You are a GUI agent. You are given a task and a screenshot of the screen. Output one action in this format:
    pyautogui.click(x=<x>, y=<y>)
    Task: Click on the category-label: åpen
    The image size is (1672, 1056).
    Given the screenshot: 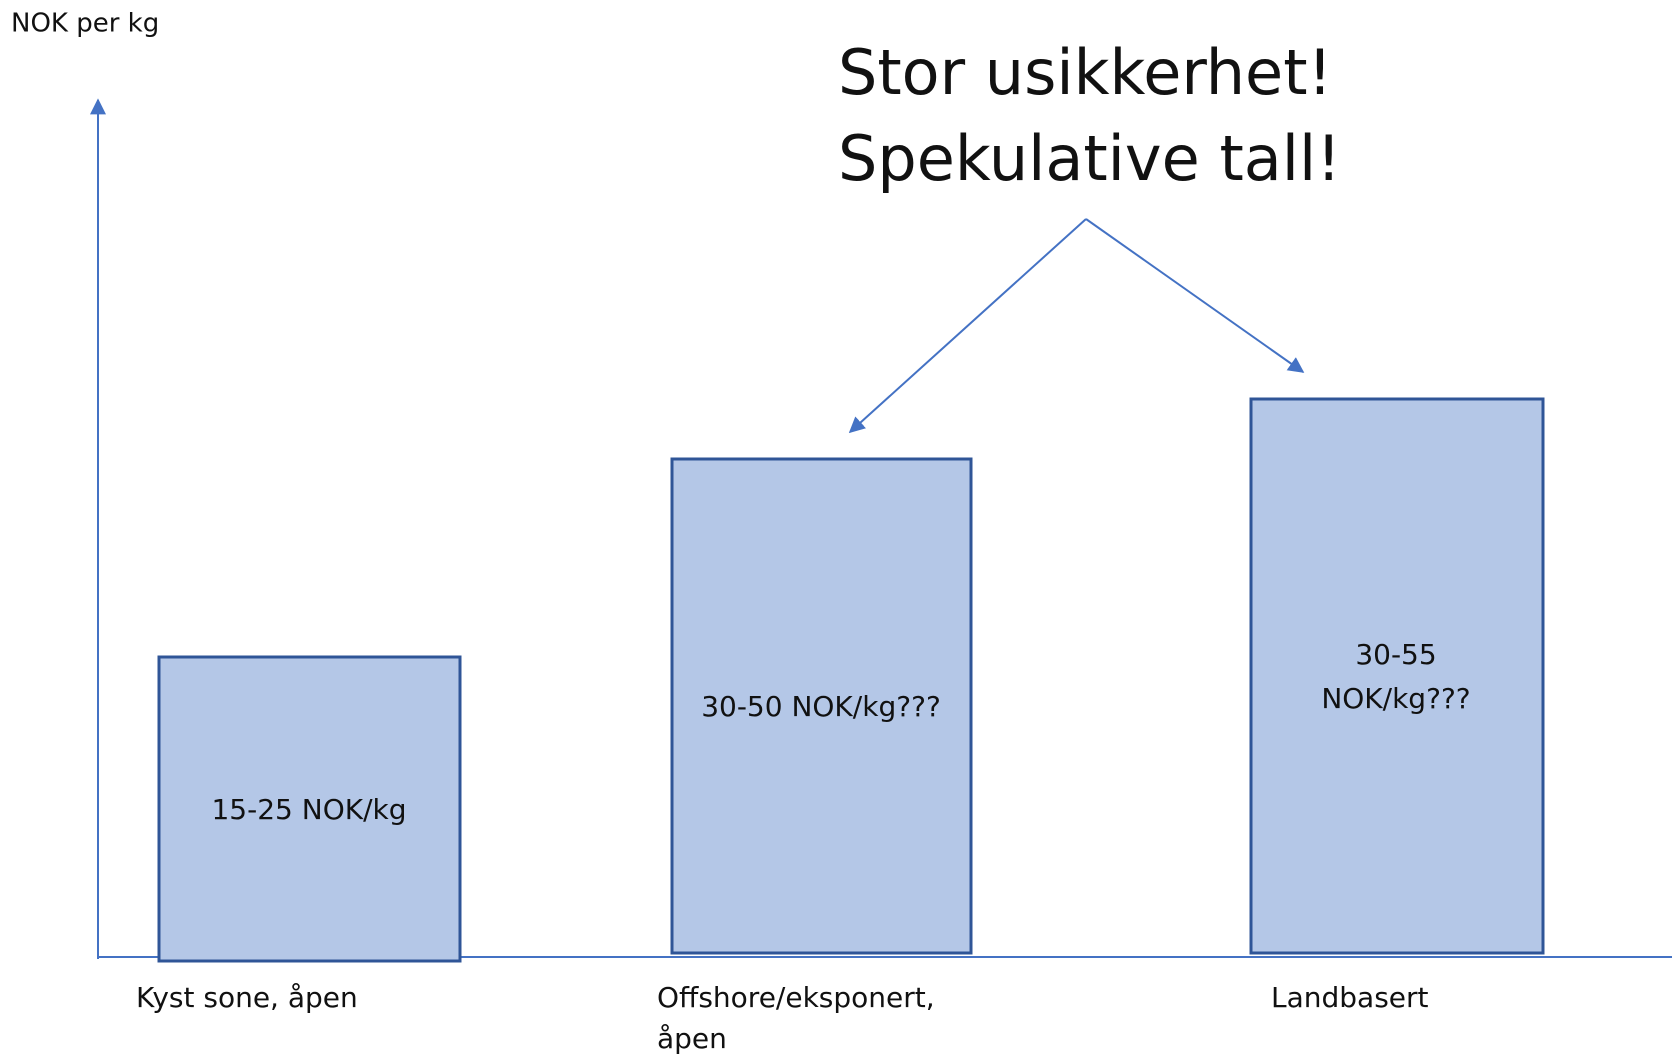 What is the action you would take?
    pyautogui.click(x=692, y=1038)
    